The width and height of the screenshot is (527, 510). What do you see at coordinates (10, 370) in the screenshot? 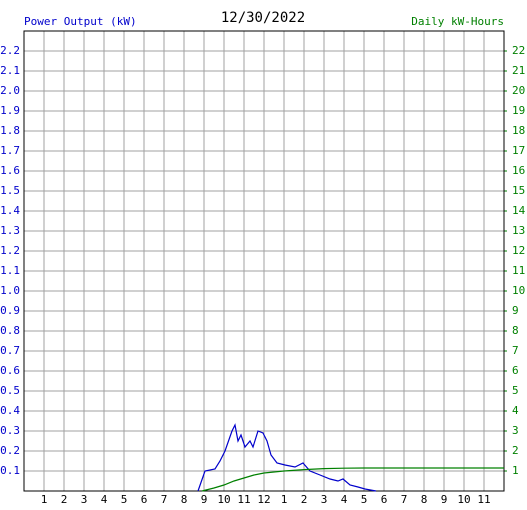
I see `y-tick-label: 0.6` at bounding box center [10, 370].